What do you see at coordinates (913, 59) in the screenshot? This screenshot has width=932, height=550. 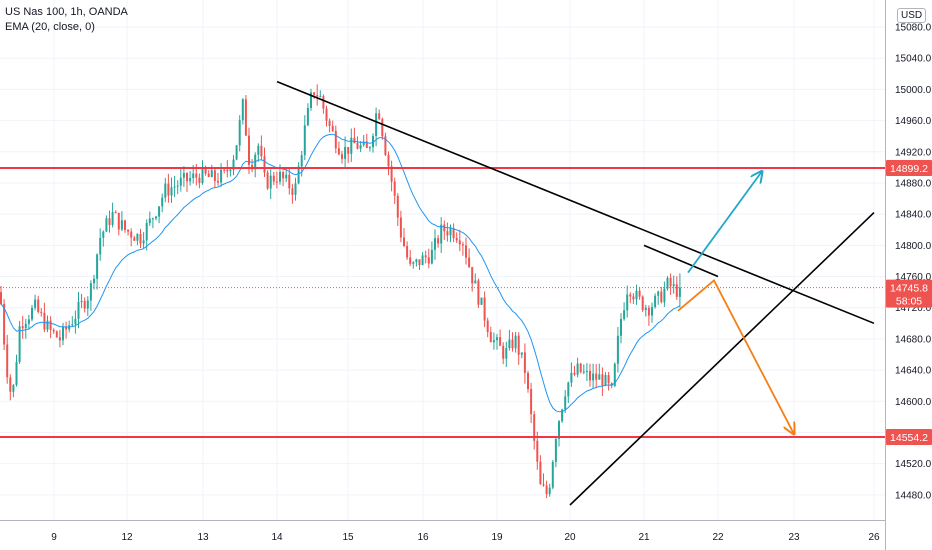 I see `price-tick-label: 15040.0` at bounding box center [913, 59].